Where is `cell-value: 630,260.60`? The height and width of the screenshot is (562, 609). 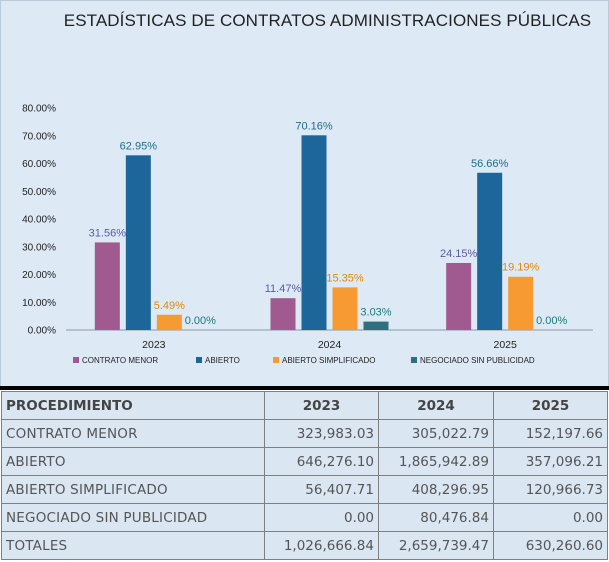
cell-value: 630,260.60 is located at coordinates (550, 545).